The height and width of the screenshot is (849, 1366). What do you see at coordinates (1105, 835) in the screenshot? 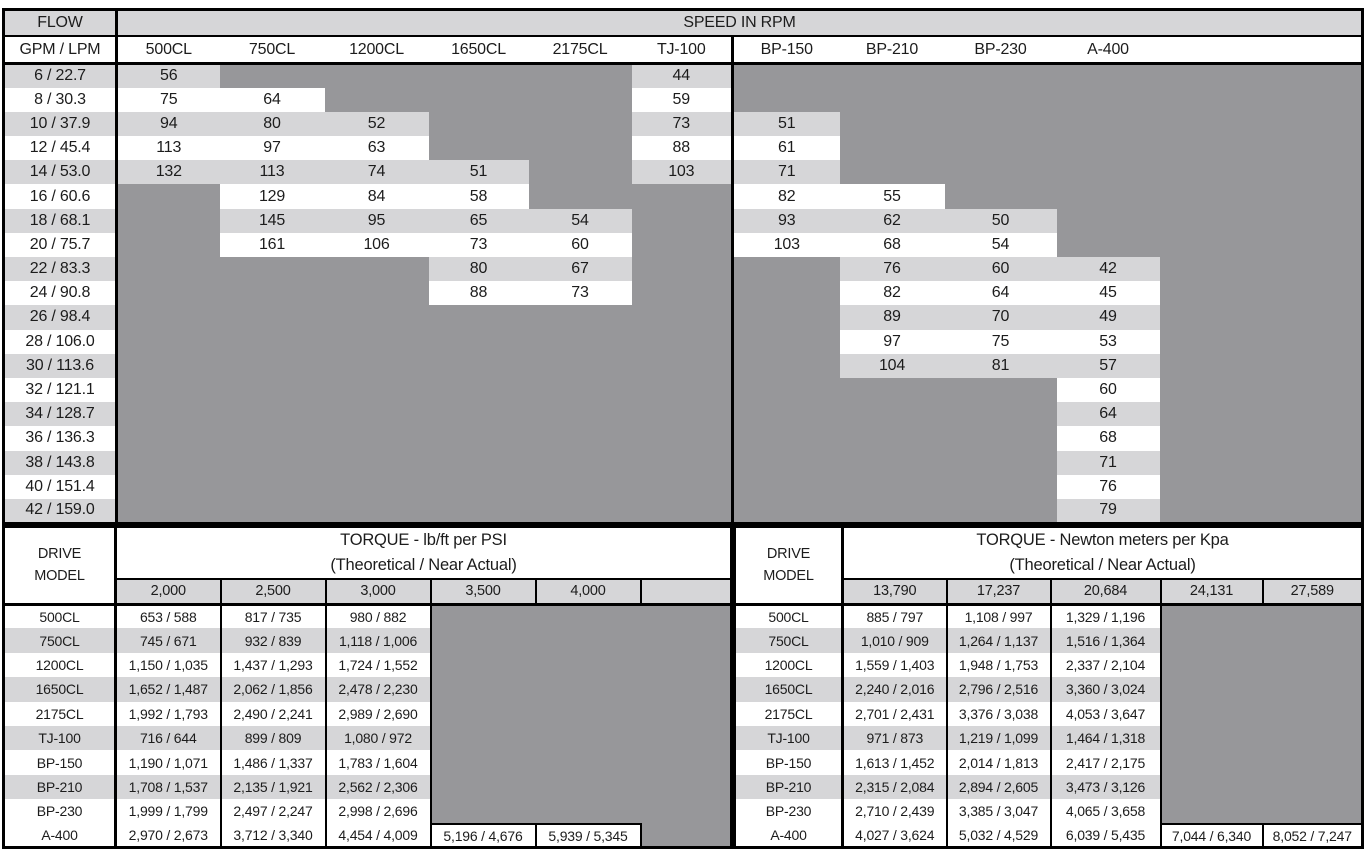
I see `torque-cell: 6,039 / 5,435` at bounding box center [1105, 835].